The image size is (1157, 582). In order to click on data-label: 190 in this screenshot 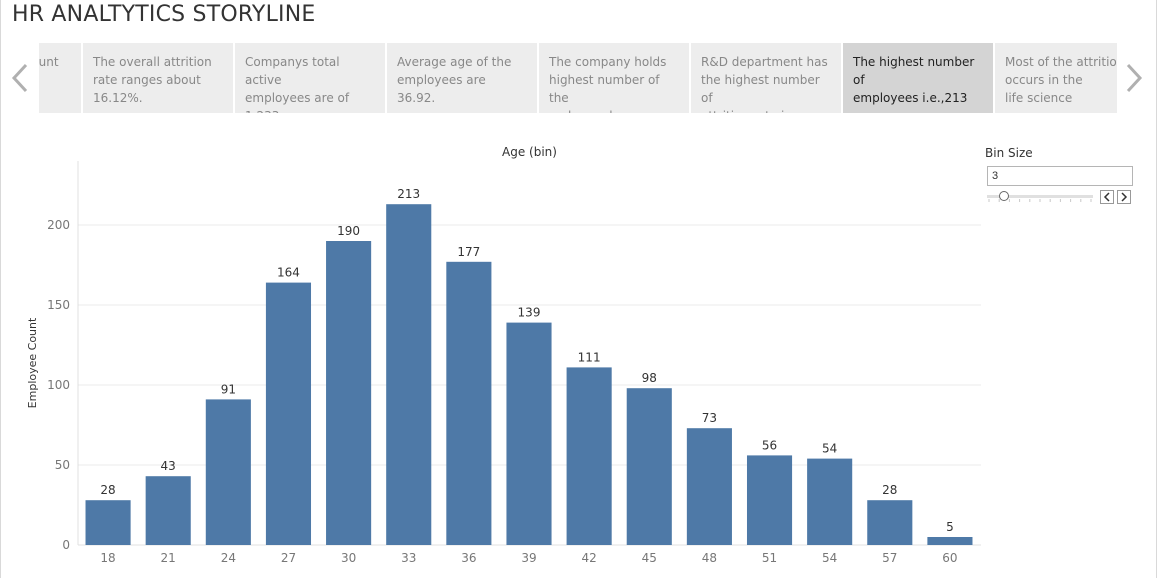, I will do `click(348, 231)`.